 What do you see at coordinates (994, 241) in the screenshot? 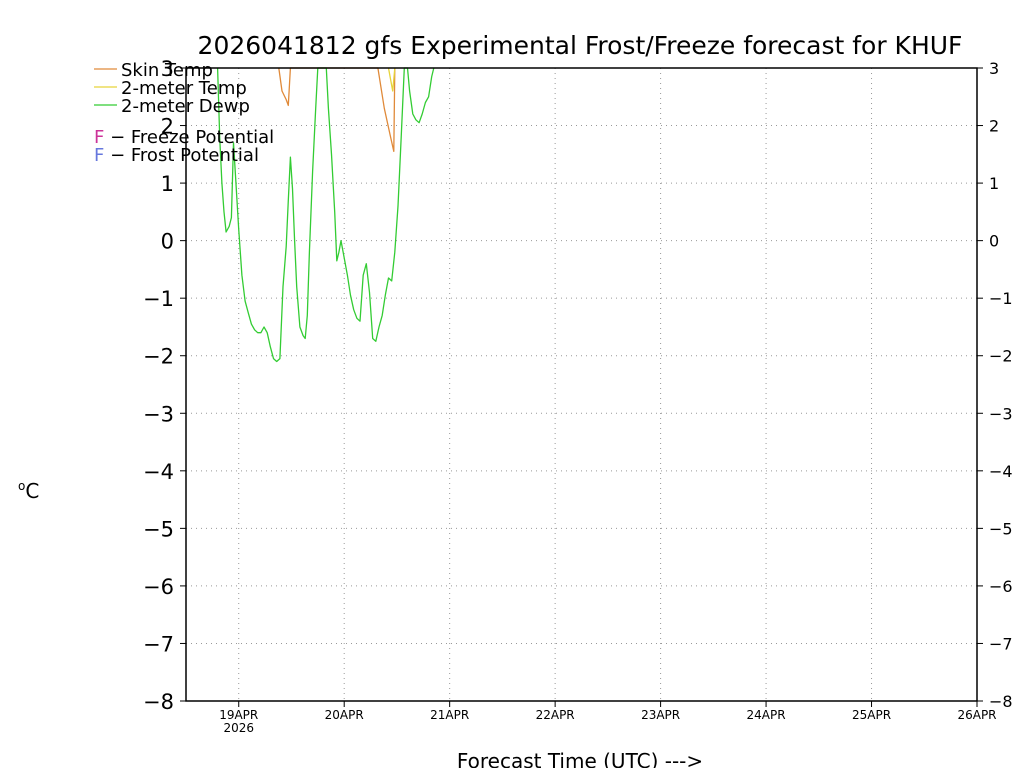
I see `y-tick-label-right: 0` at bounding box center [994, 241].